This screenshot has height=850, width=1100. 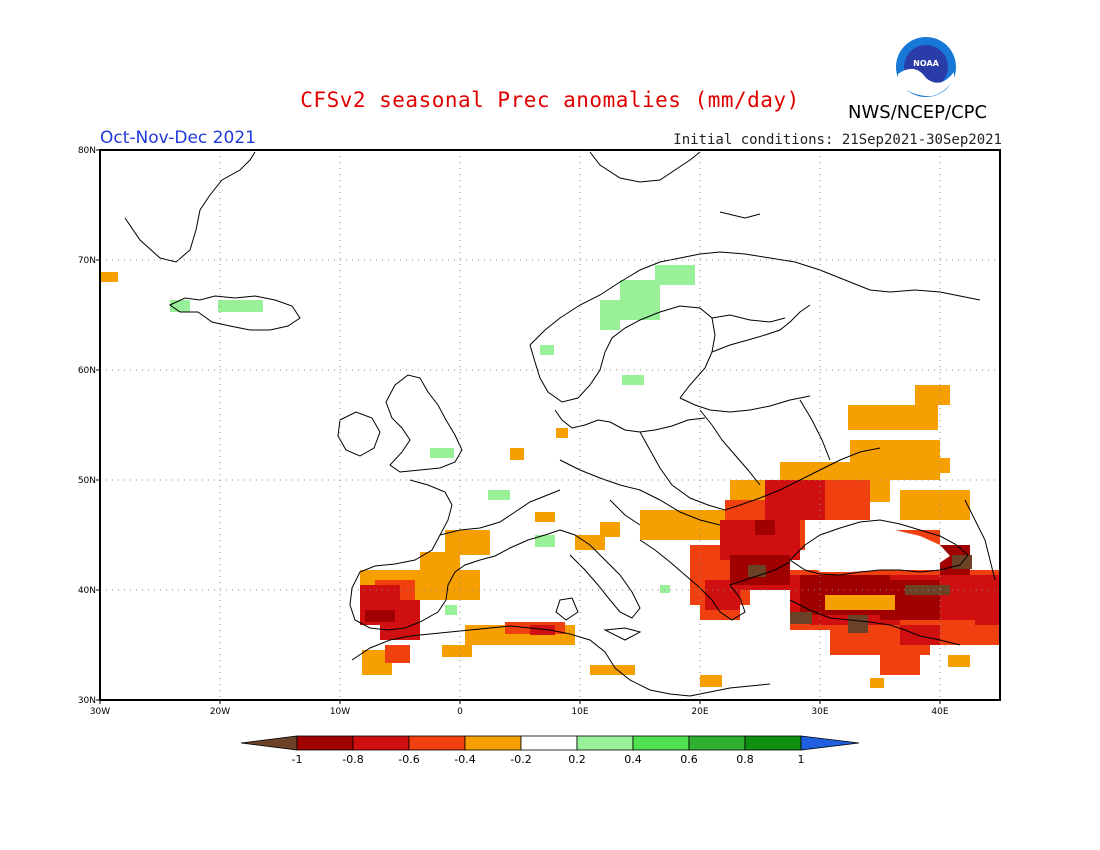 What do you see at coordinates (926, 63) in the screenshot?
I see `svg-text: NOAA` at bounding box center [926, 63].